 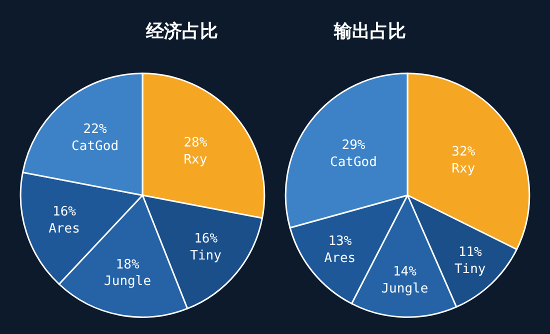 What do you see at coordinates (369, 31) in the screenshot?
I see `chart-title: 输出占比` at bounding box center [369, 31].